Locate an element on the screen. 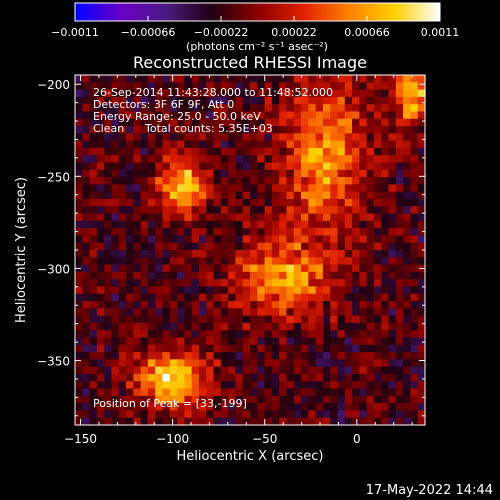  x-tick-label: 0 is located at coordinates (357, 439).